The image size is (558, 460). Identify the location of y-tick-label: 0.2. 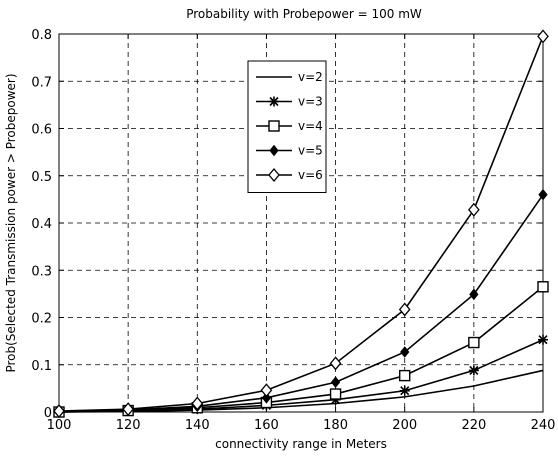
(41, 319).